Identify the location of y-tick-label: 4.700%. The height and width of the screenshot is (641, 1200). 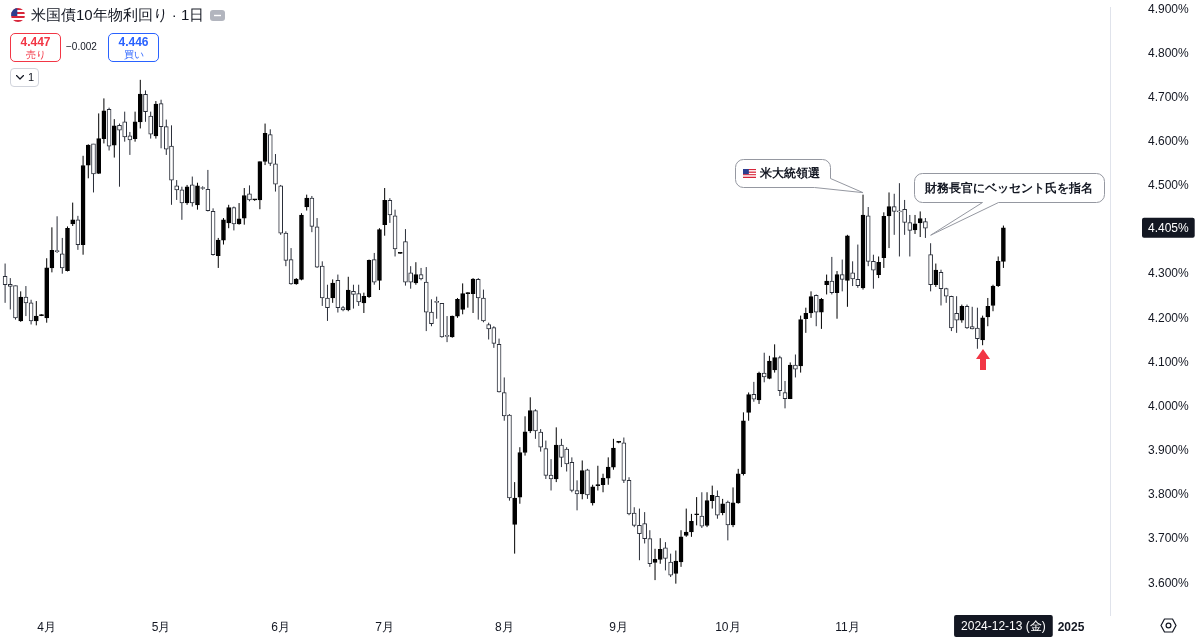
(1169, 96).